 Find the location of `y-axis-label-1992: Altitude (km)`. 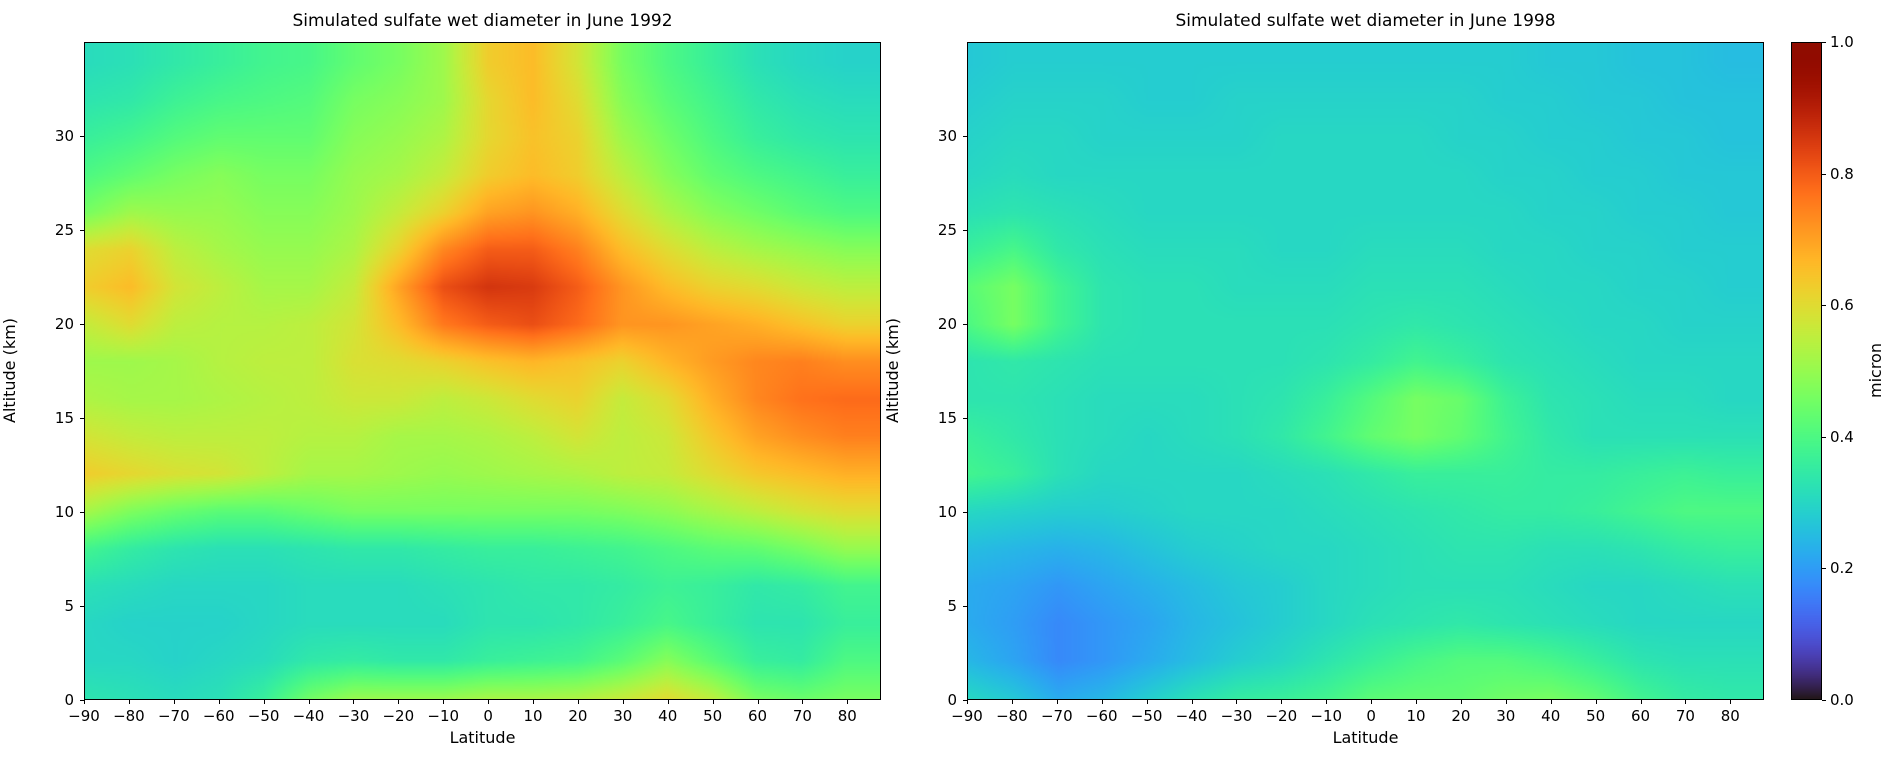

y-axis-label-1992: Altitude (km) is located at coordinates (9, 371).